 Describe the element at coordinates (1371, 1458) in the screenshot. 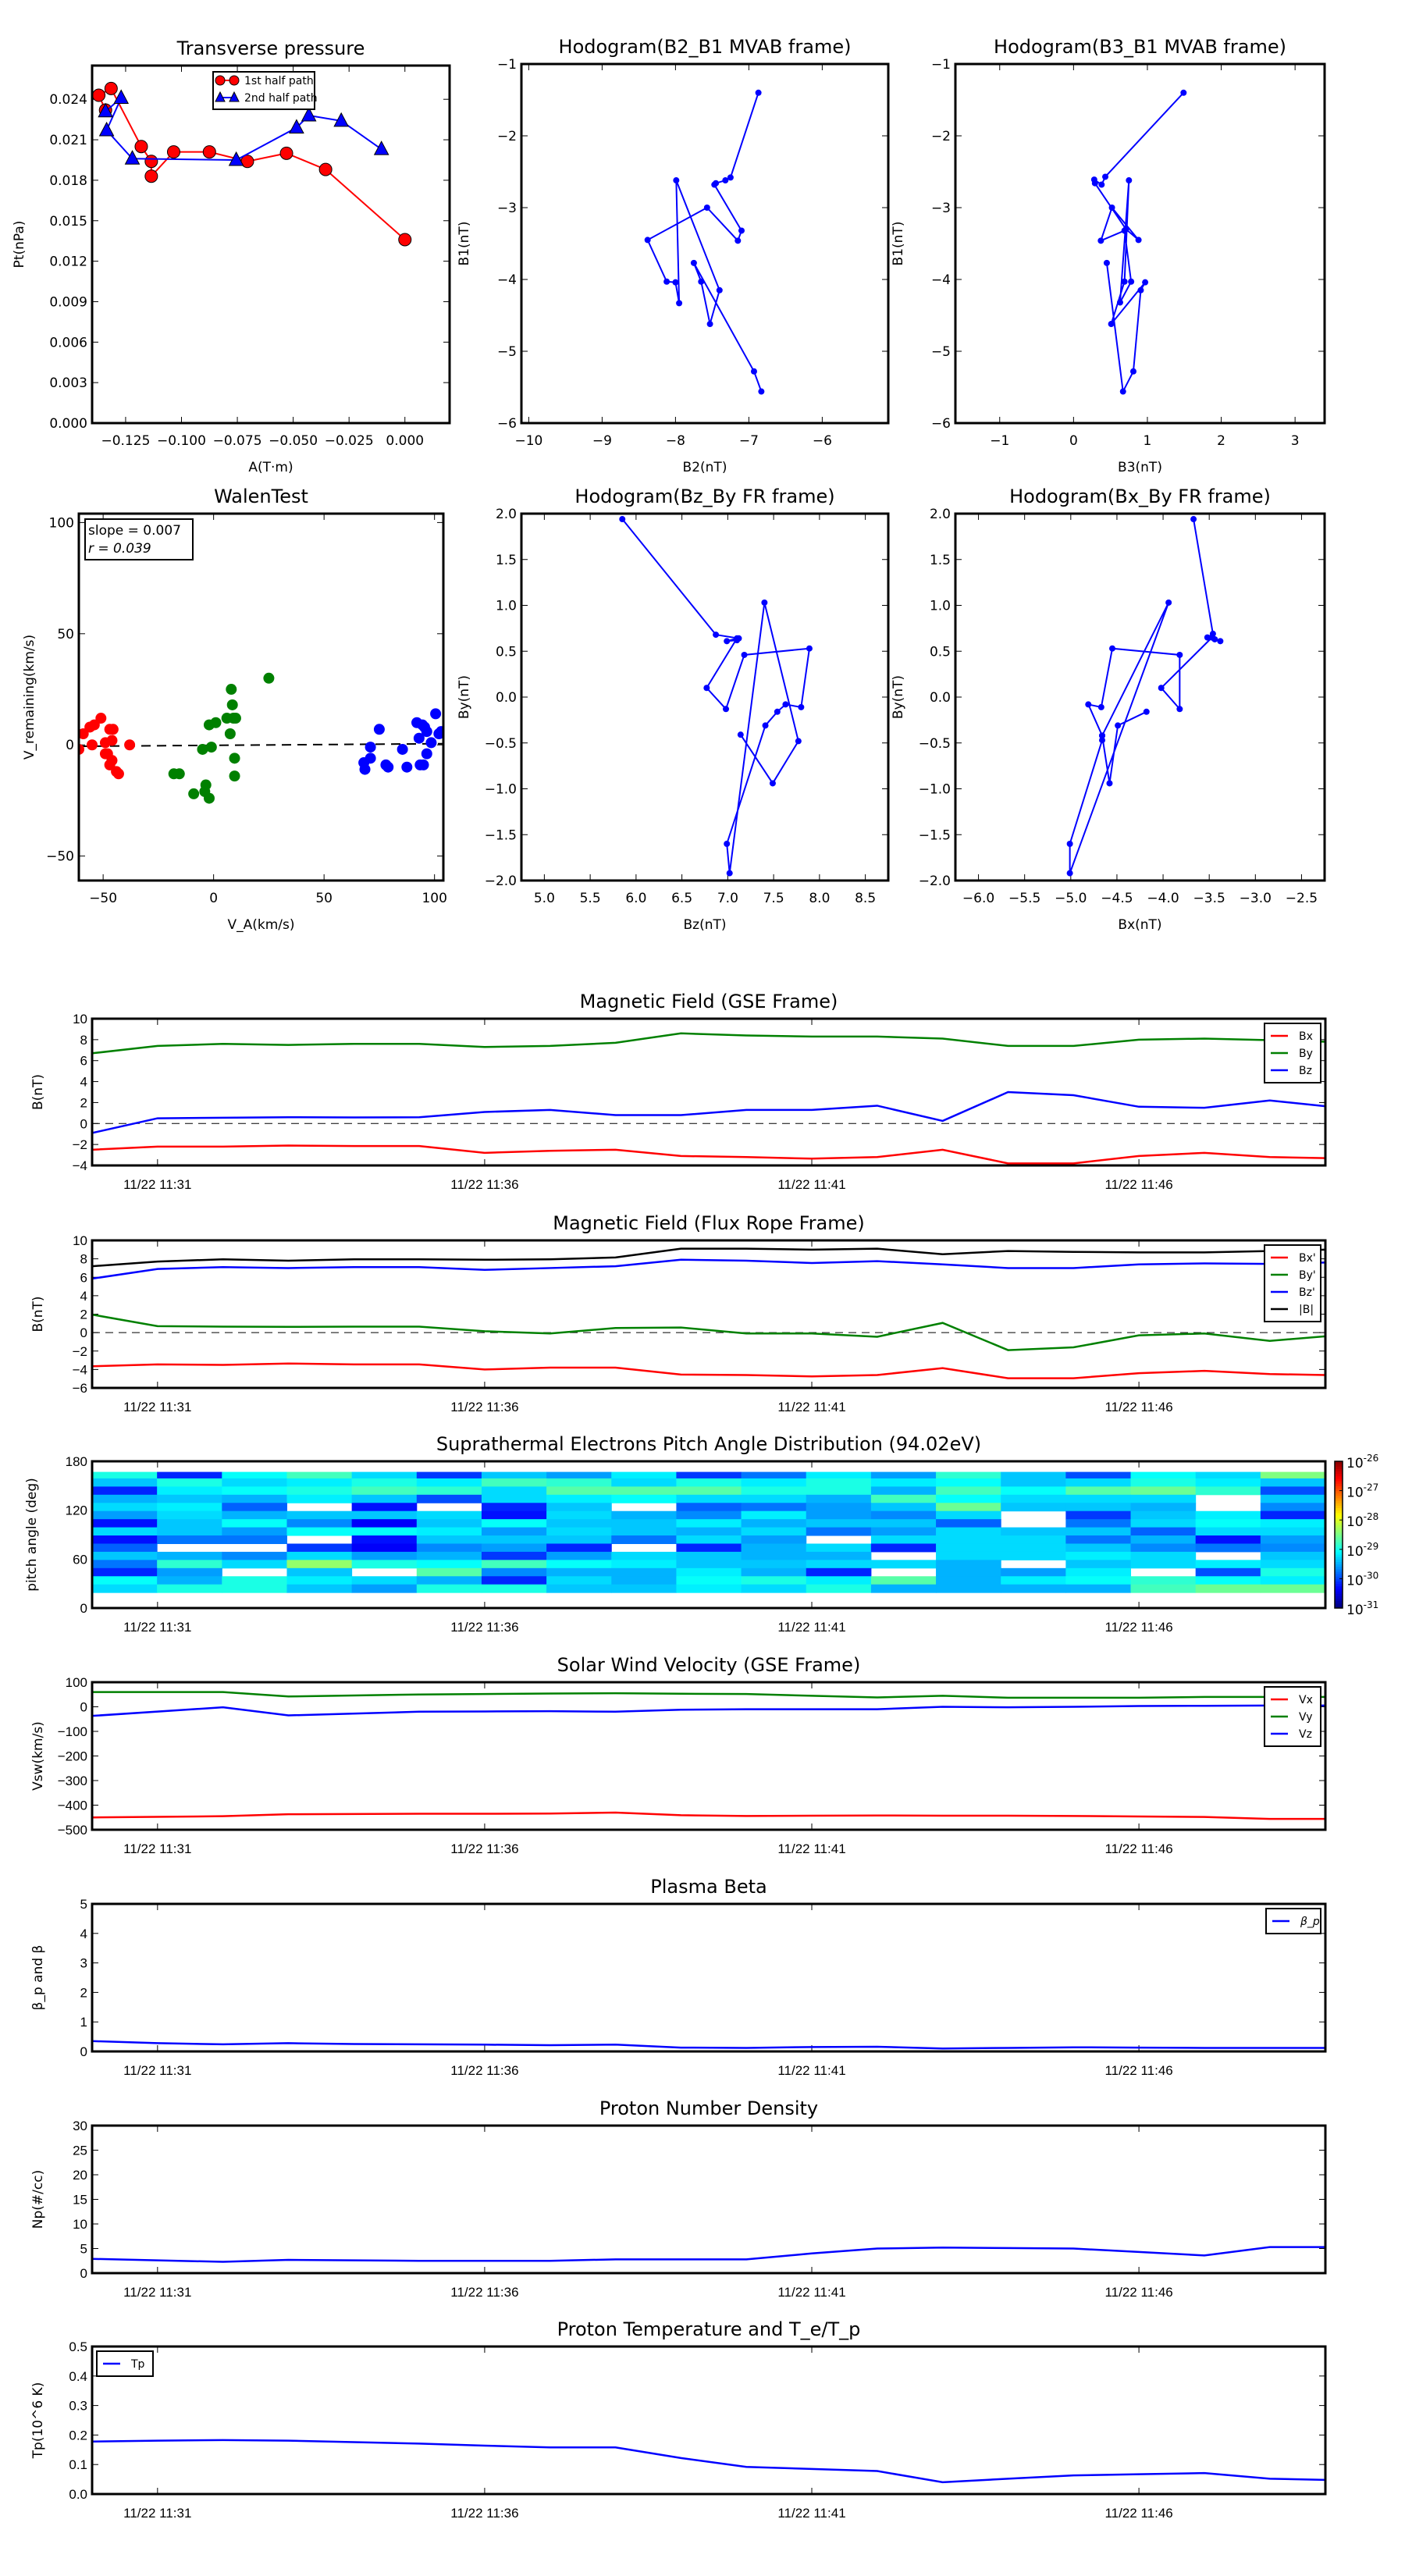

I see `colorbar-tick-exponent: -26` at that location.